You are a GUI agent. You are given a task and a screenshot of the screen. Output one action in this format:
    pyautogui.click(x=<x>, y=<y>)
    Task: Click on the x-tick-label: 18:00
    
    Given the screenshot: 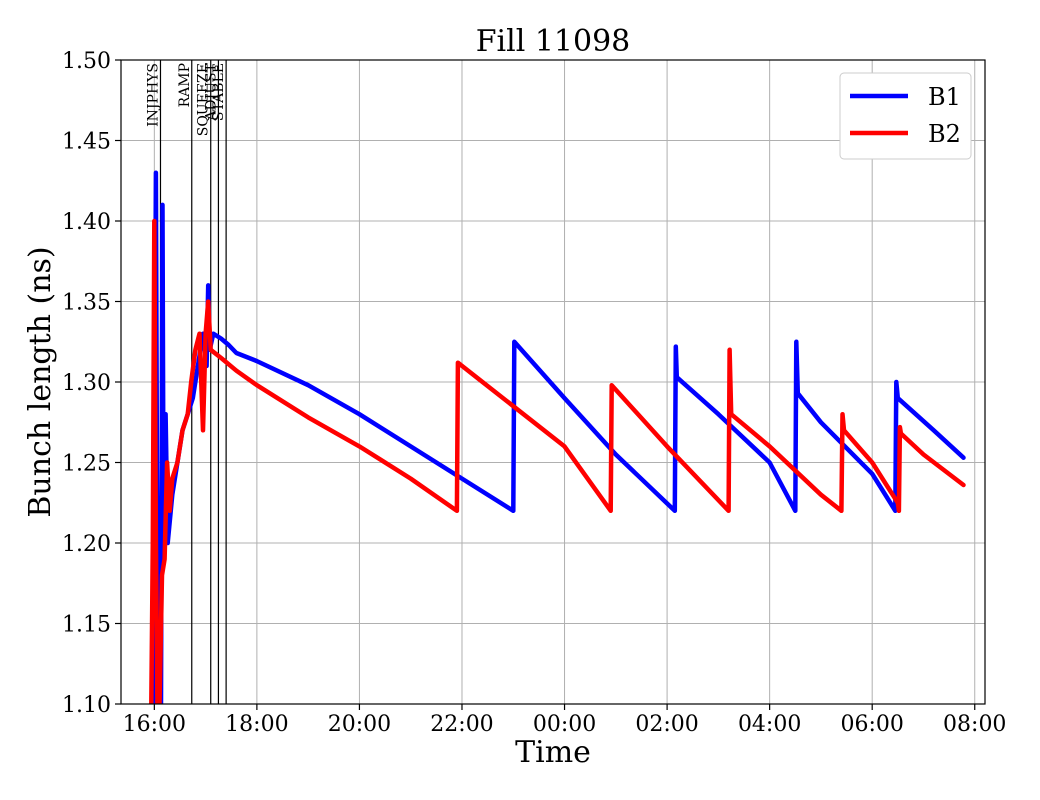 What is the action you would take?
    pyautogui.click(x=256, y=724)
    